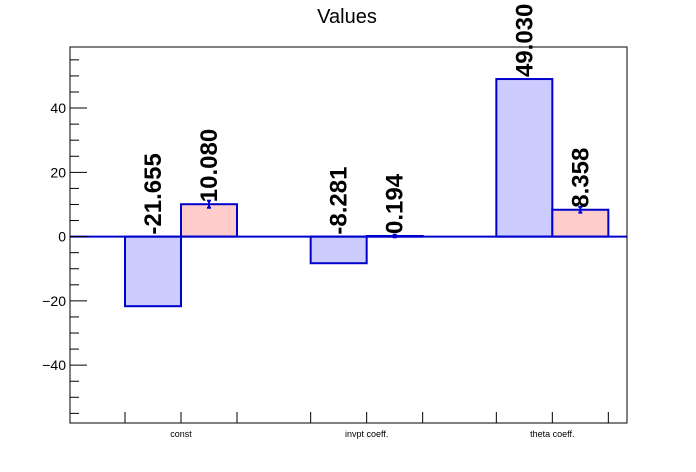 Image resolution: width=696 pixels, height=472 pixels. I want to click on value-label-series1-1: -8.281, so click(339, 201).